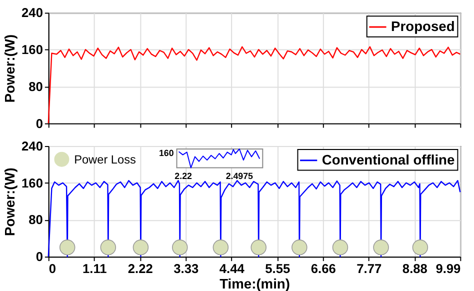 The width and height of the screenshot is (474, 291). What do you see at coordinates (415, 268) in the screenshot?
I see `x-tick-label: 8.88` at bounding box center [415, 268].